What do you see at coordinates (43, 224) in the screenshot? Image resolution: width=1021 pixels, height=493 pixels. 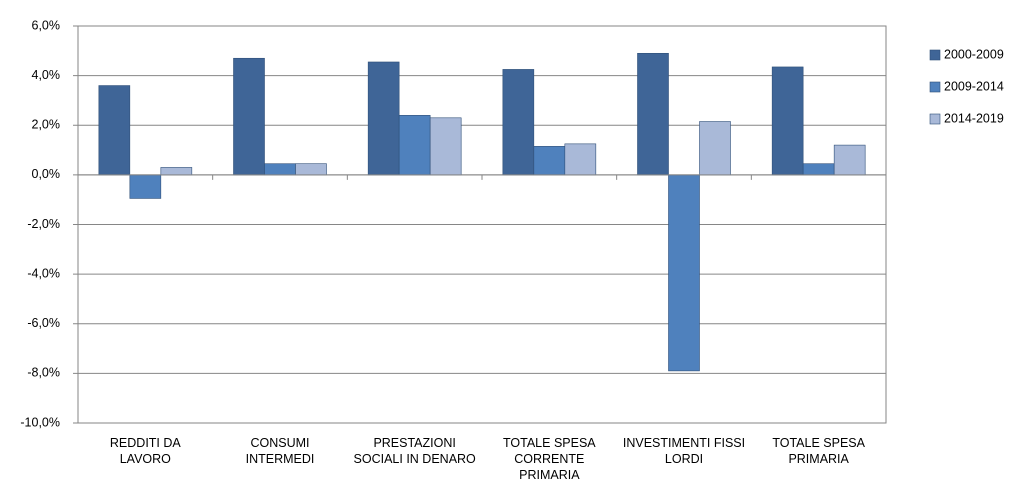 I see `y-tick-label: -2,0%` at bounding box center [43, 224].